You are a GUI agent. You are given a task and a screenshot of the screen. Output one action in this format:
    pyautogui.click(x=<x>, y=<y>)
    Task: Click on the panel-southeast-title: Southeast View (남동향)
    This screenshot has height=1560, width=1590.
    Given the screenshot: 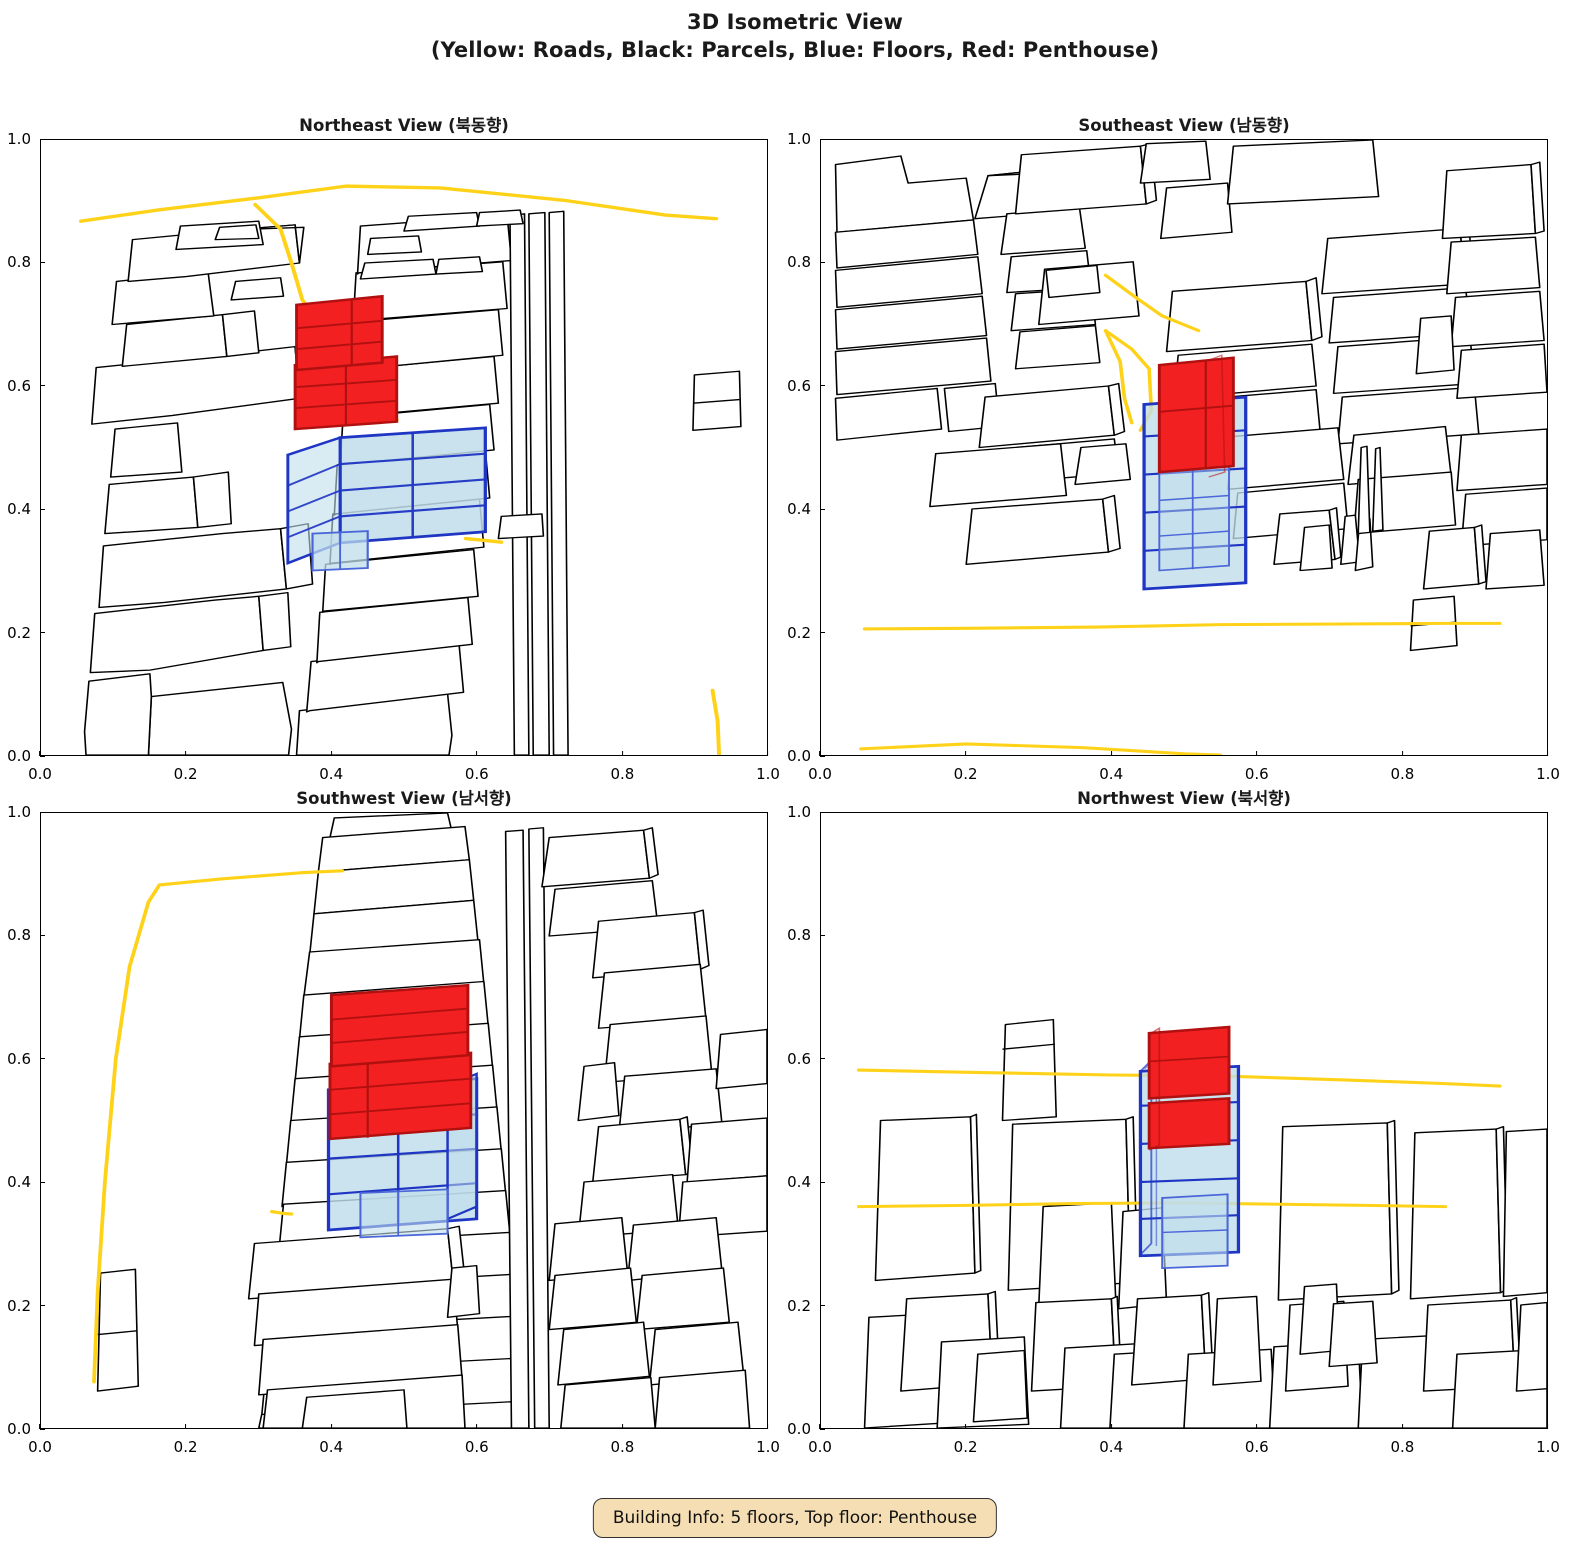 What is the action you would take?
    pyautogui.click(x=1184, y=125)
    